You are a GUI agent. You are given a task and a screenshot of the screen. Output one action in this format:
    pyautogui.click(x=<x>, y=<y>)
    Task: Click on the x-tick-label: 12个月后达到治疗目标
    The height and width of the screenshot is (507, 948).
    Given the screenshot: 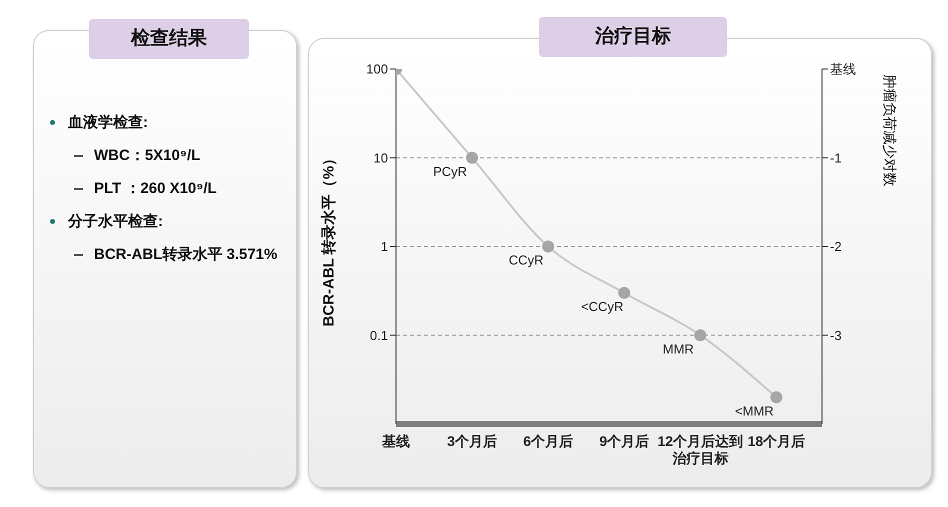 What is the action you would take?
    pyautogui.click(x=700, y=449)
    